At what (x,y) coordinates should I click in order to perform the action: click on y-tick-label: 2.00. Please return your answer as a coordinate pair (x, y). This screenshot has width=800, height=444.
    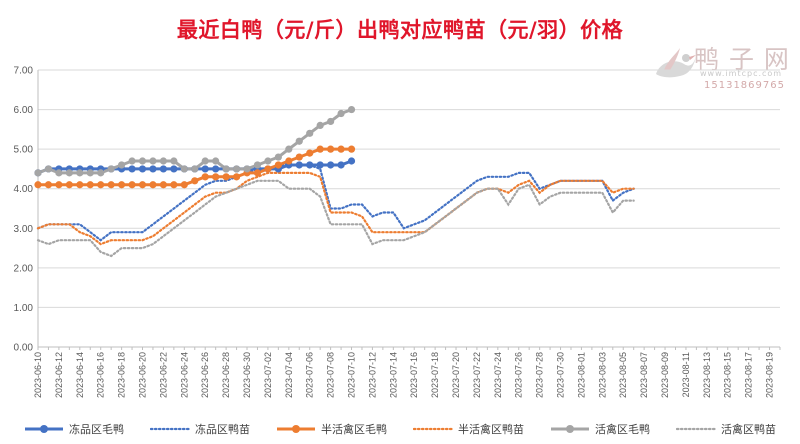
    Looking at the image, I should click on (24, 268).